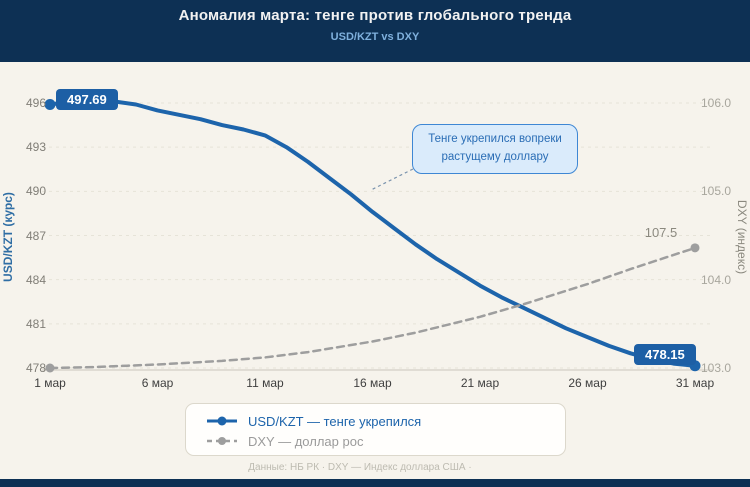  Describe the element at coordinates (35, 368) in the screenshot. I see `left-tick-label: 478` at that location.